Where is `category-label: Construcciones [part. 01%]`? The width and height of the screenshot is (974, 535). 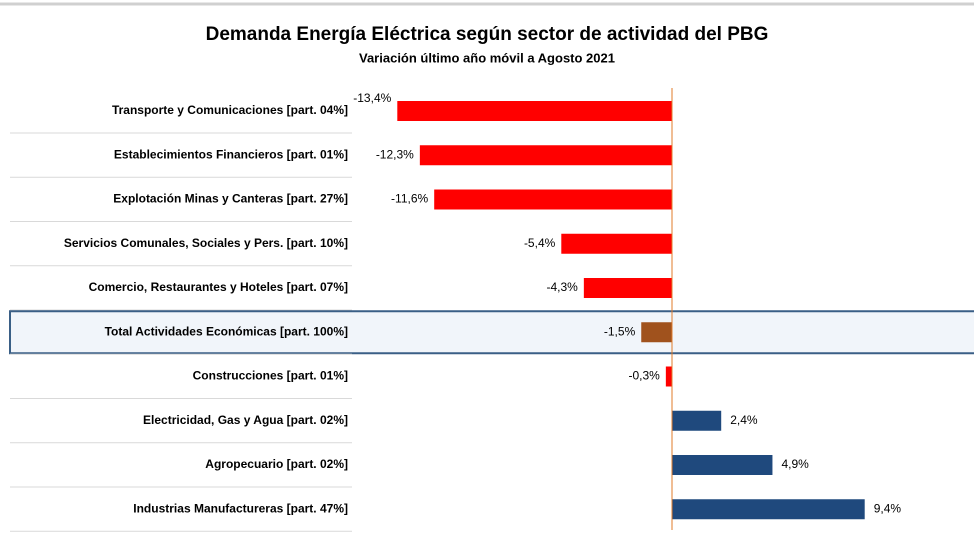 category-label: Construcciones [part. 01%] is located at coordinates (270, 376).